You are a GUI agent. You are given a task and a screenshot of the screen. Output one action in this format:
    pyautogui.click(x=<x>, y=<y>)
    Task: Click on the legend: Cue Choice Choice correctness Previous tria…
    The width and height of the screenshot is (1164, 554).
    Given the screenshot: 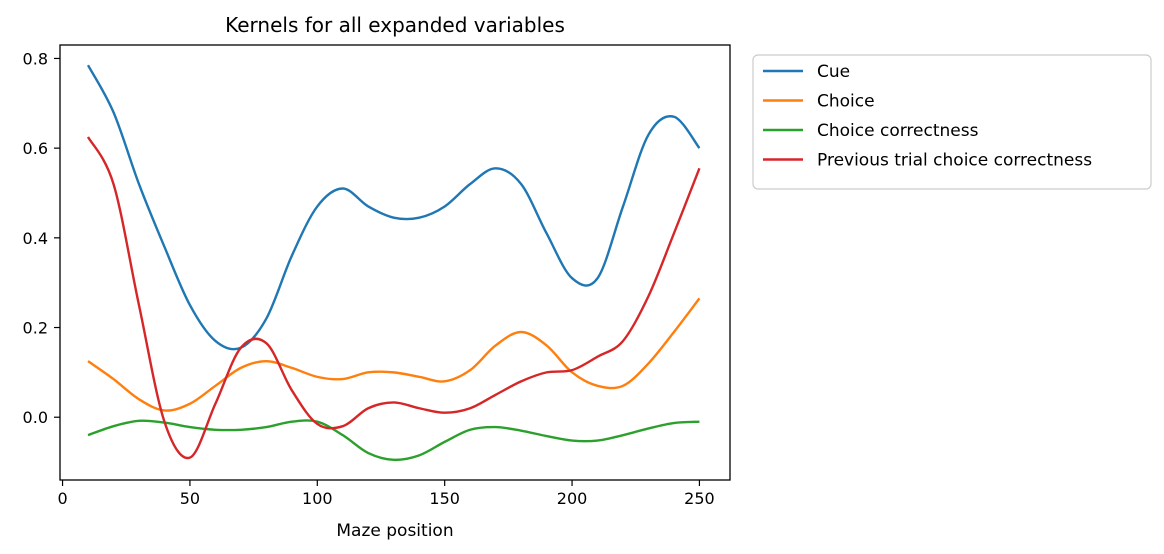 What is the action you would take?
    pyautogui.click(x=952, y=122)
    